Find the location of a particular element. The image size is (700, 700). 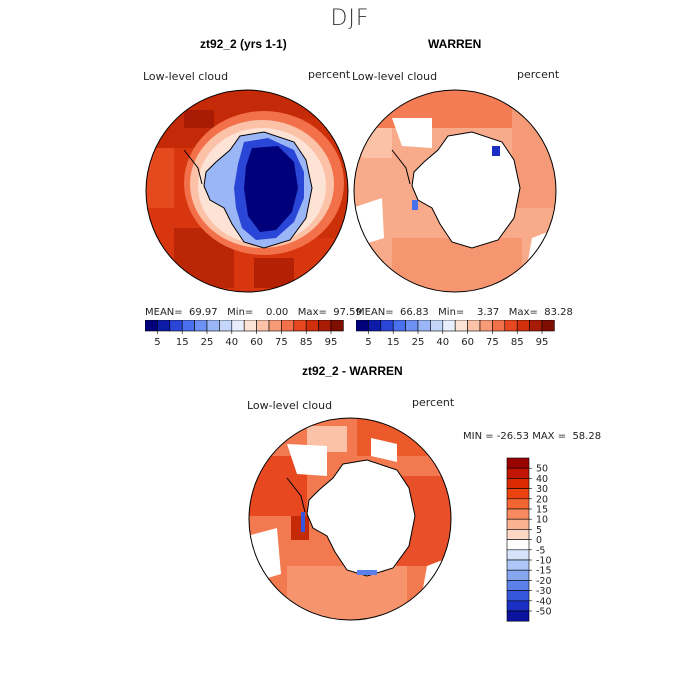

diff-units-label: percent is located at coordinates (433, 402).